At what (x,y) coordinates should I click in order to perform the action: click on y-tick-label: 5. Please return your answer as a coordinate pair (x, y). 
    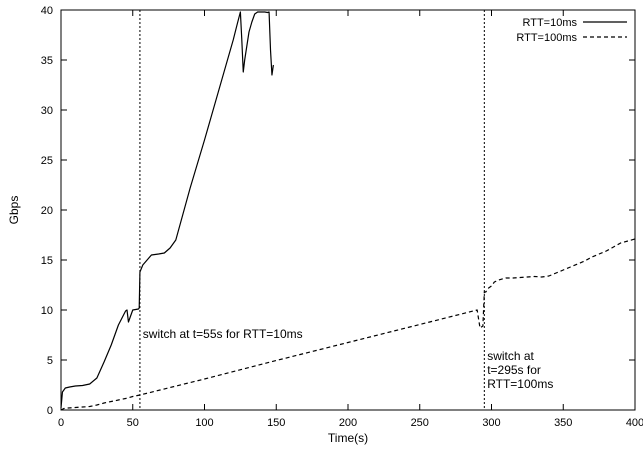
    Looking at the image, I should click on (50, 361).